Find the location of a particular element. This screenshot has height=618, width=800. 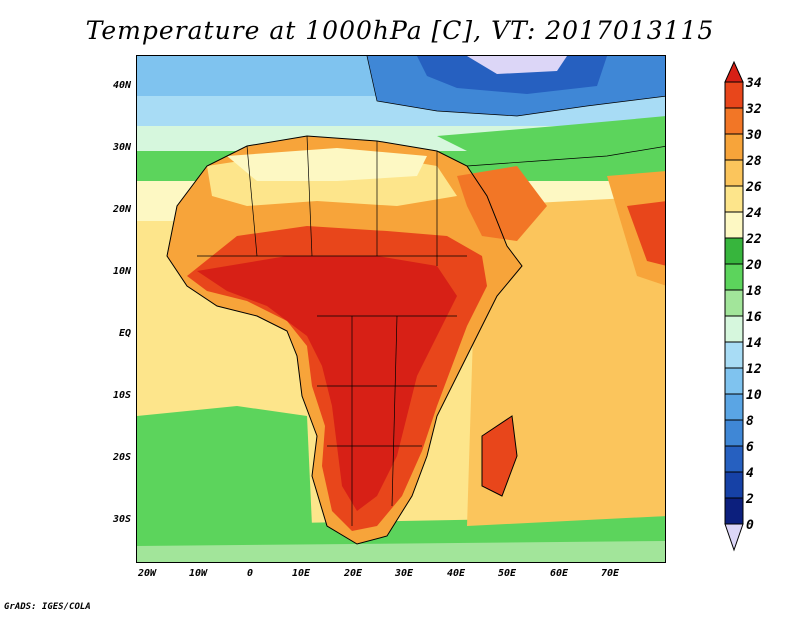

colorbar-label: 26 is located at coordinates (754, 187).